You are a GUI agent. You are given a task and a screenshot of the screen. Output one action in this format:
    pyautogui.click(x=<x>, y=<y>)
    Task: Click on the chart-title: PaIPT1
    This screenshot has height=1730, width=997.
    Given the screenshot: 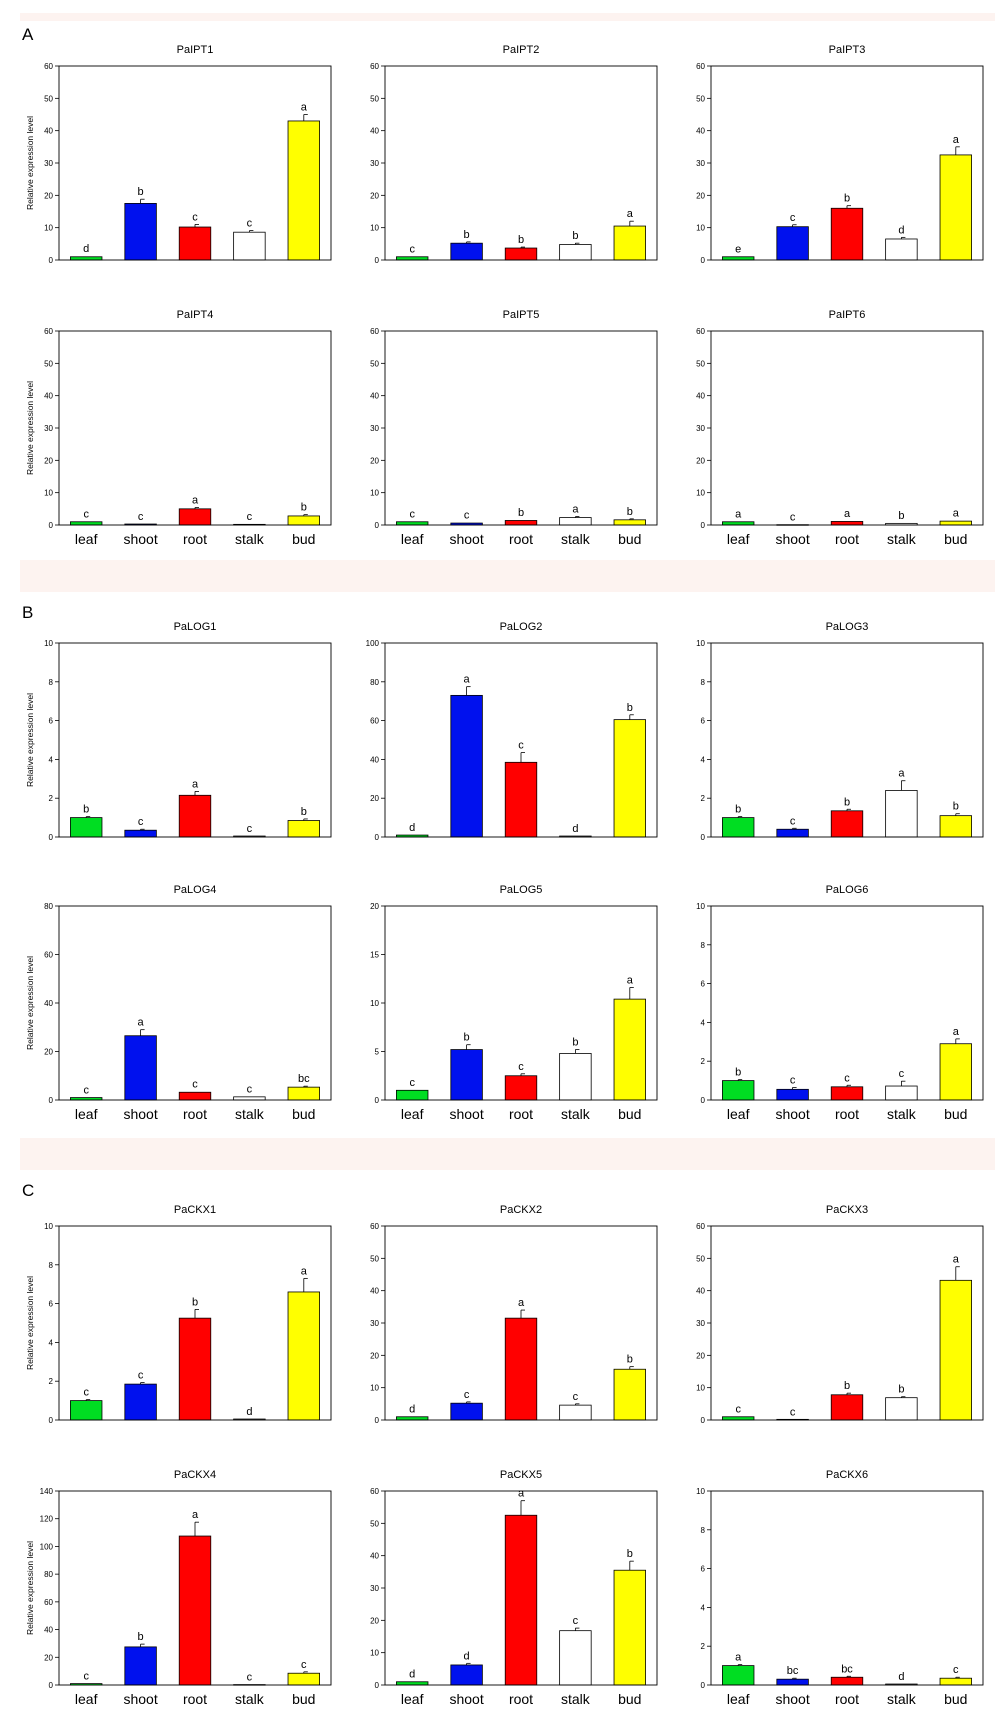 What is the action you would take?
    pyautogui.click(x=195, y=50)
    